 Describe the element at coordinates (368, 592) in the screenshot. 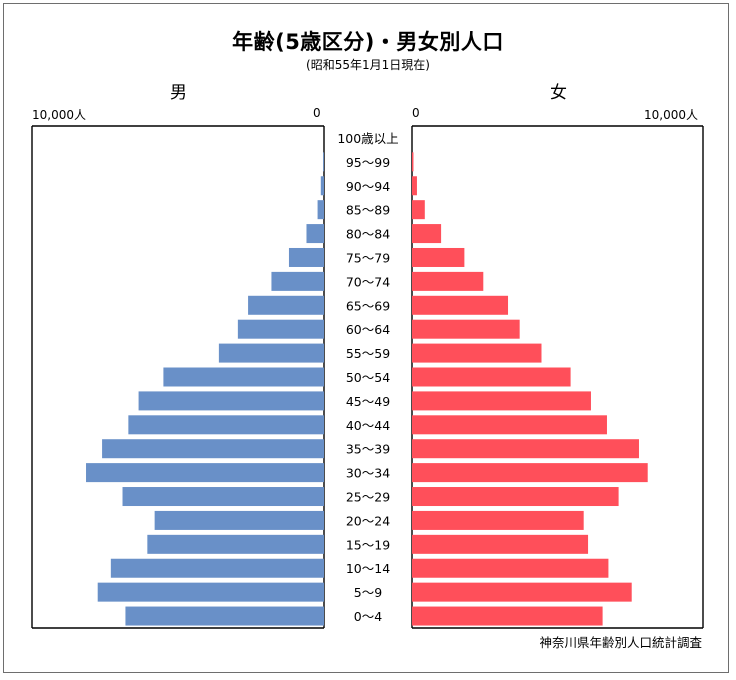

I see `age-group-label: 5～9` at that location.